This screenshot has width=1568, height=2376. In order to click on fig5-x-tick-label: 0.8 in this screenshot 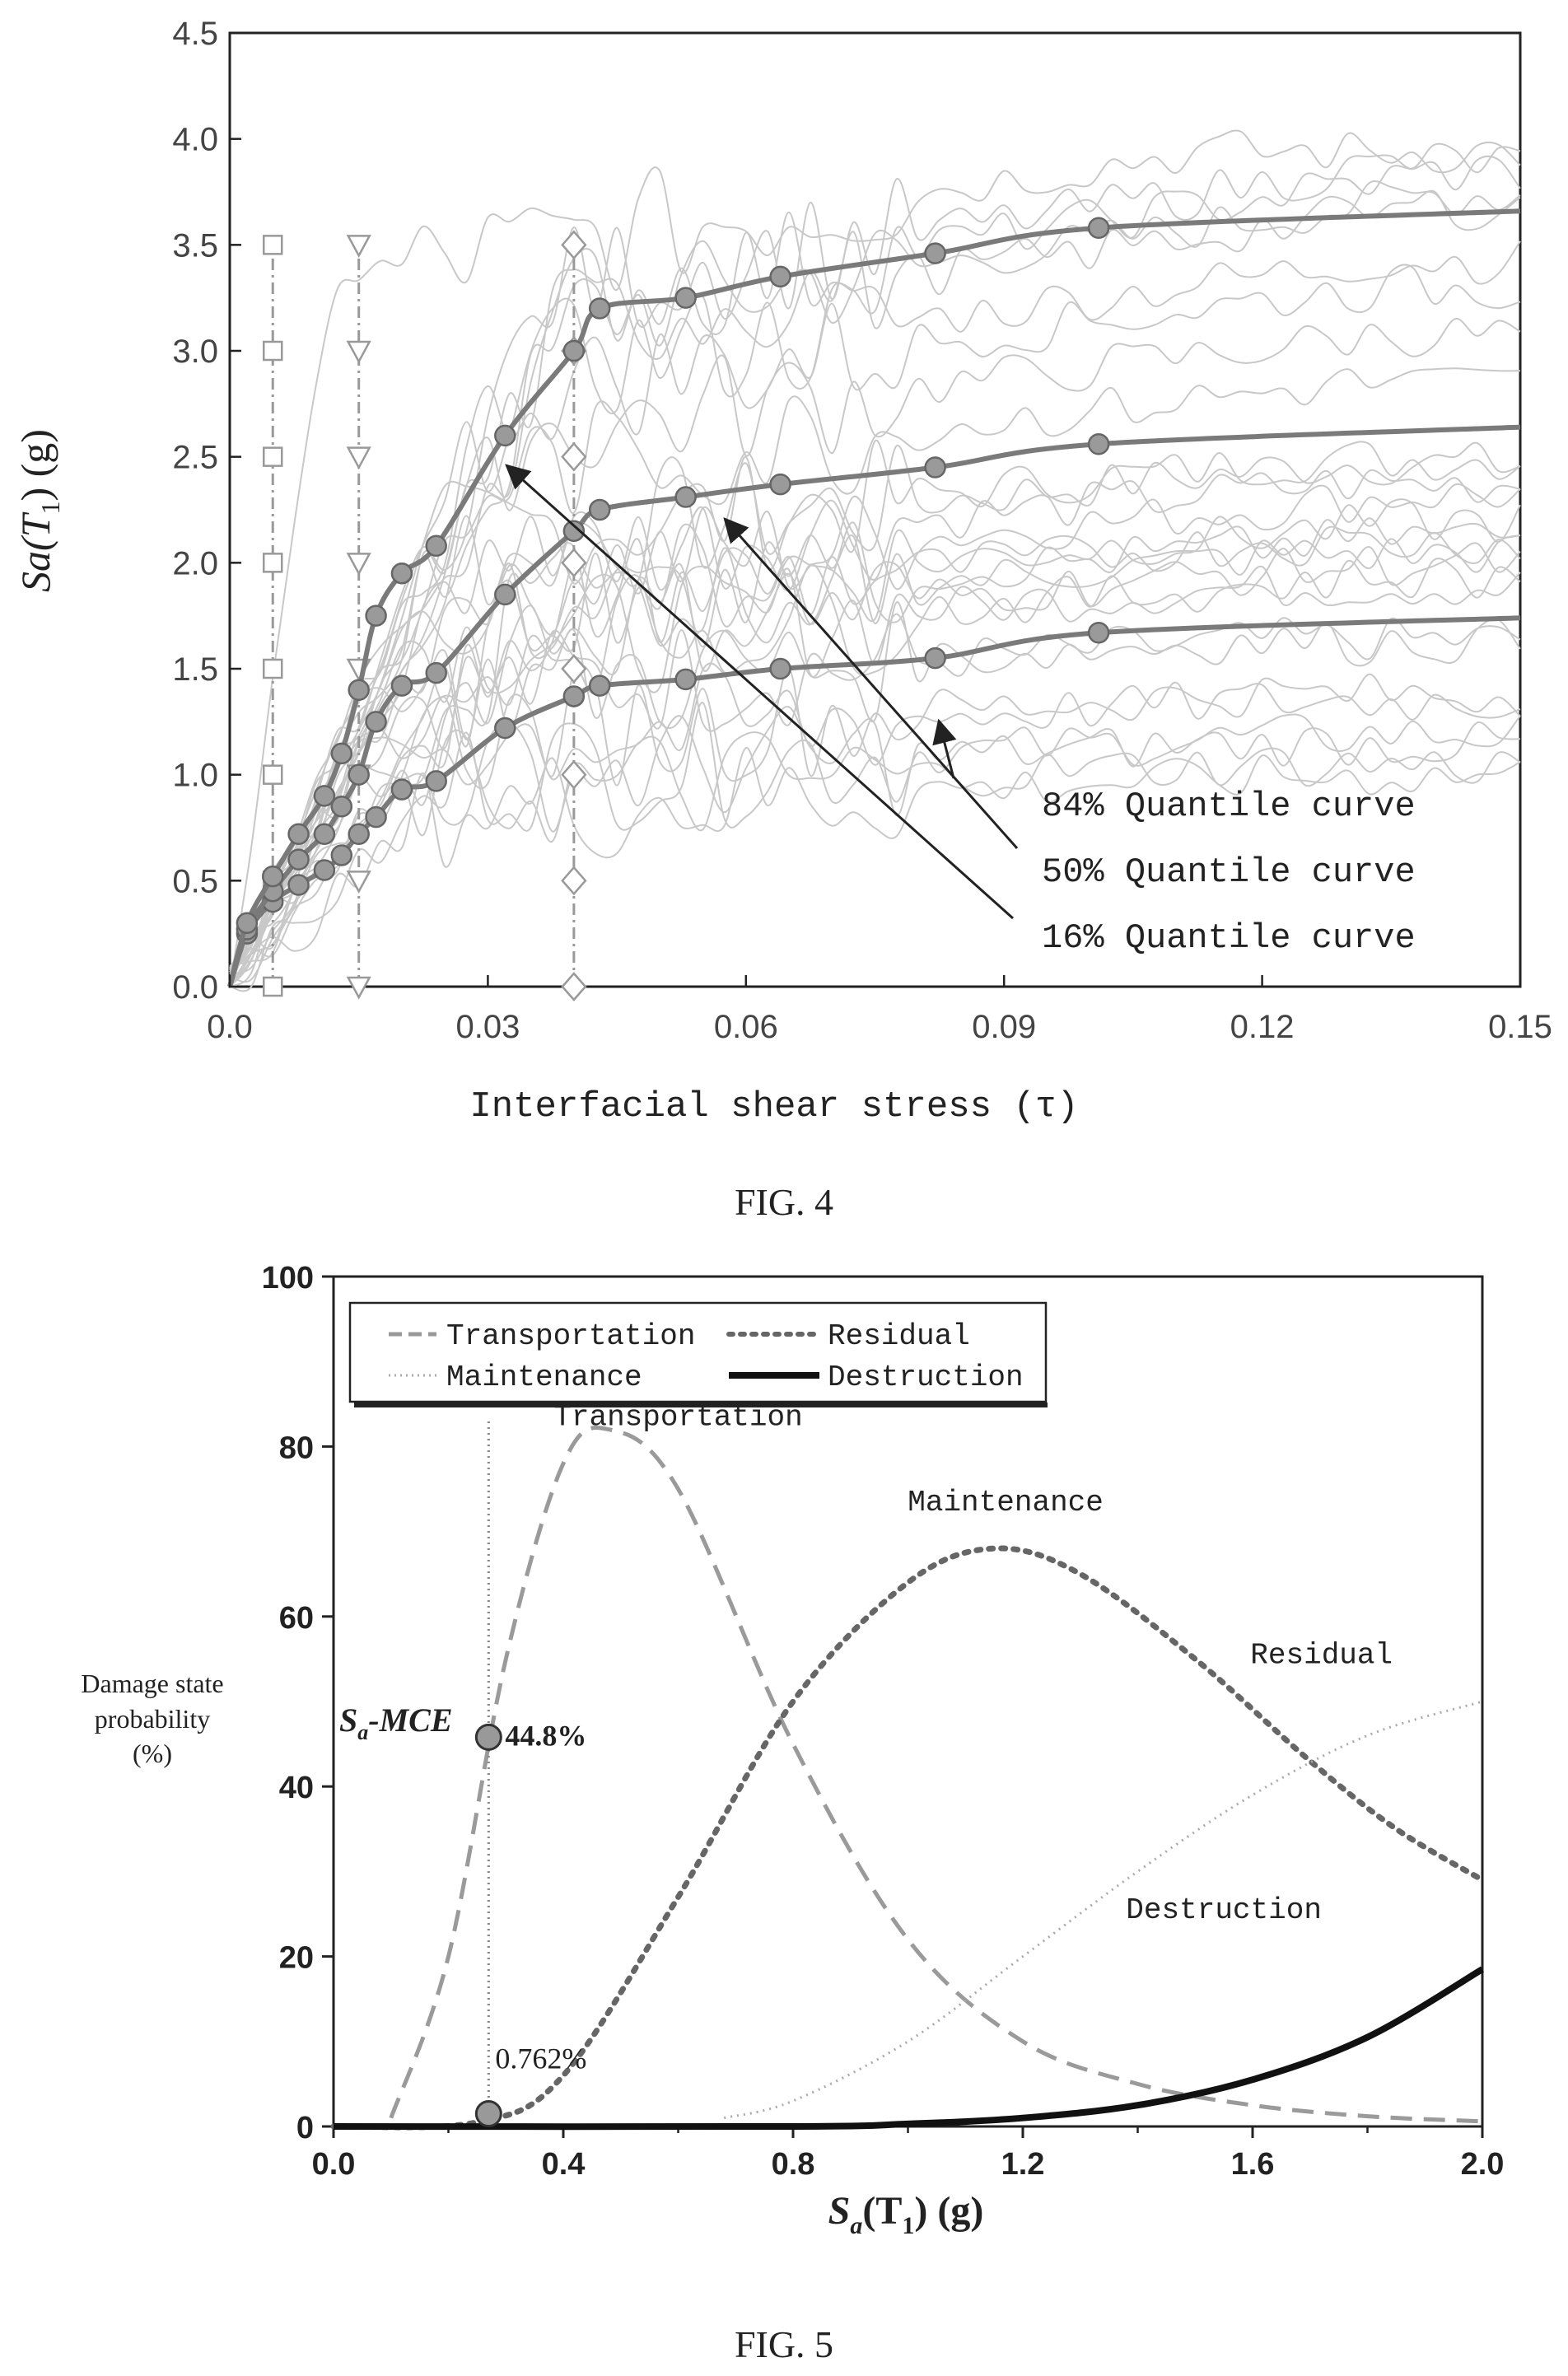, I will do `click(793, 2164)`.